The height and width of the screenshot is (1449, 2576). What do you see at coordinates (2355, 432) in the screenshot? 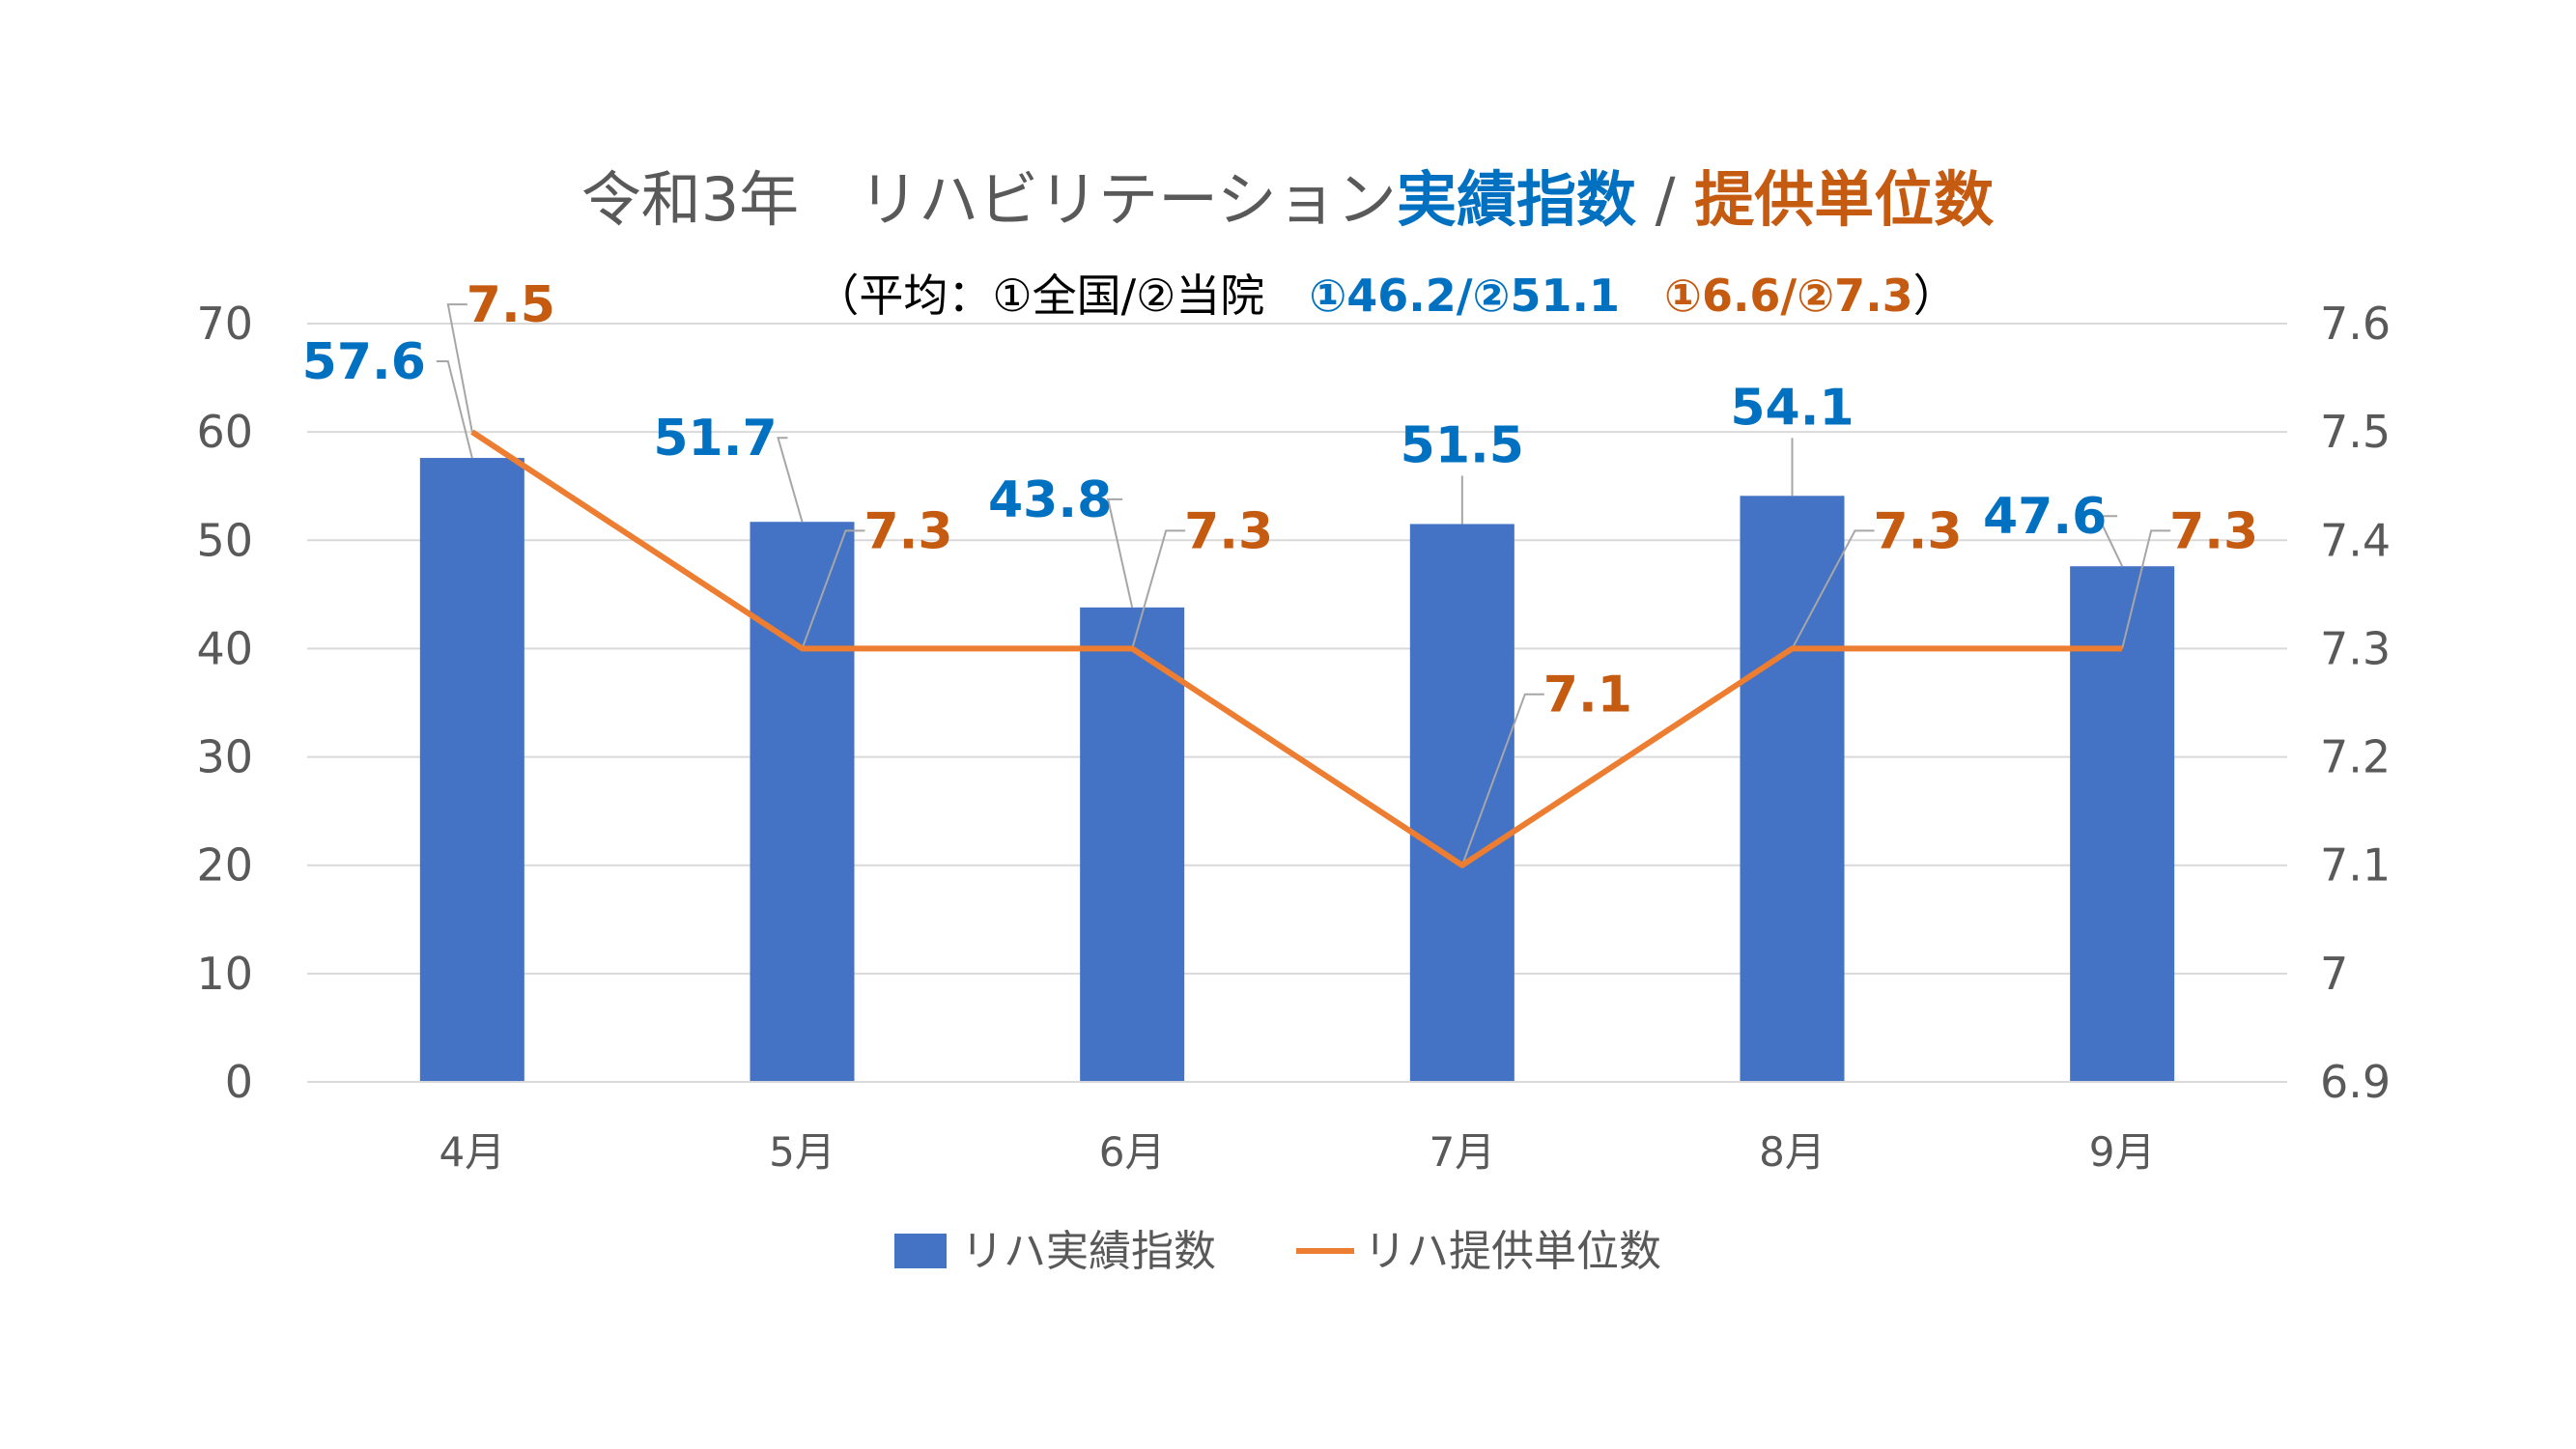
I see `y-tick-label-right: 7.5` at bounding box center [2355, 432].